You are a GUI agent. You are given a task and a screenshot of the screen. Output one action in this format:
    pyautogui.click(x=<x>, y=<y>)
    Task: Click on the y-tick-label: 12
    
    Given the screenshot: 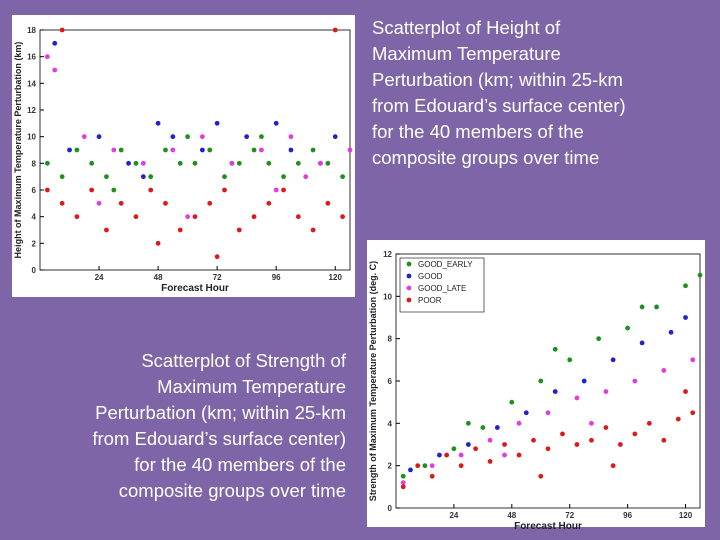 What is the action you would take?
    pyautogui.click(x=387, y=254)
    